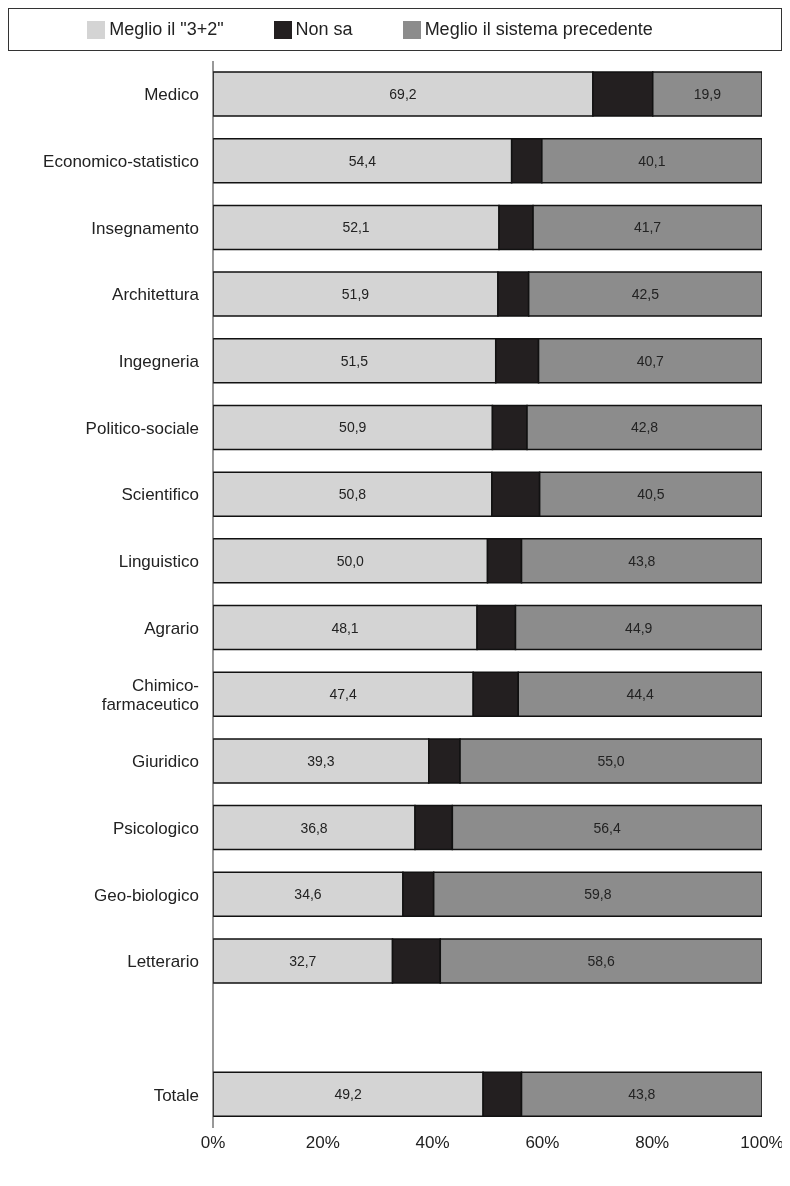  I want to click on data-label: 19,9, so click(707, 94).